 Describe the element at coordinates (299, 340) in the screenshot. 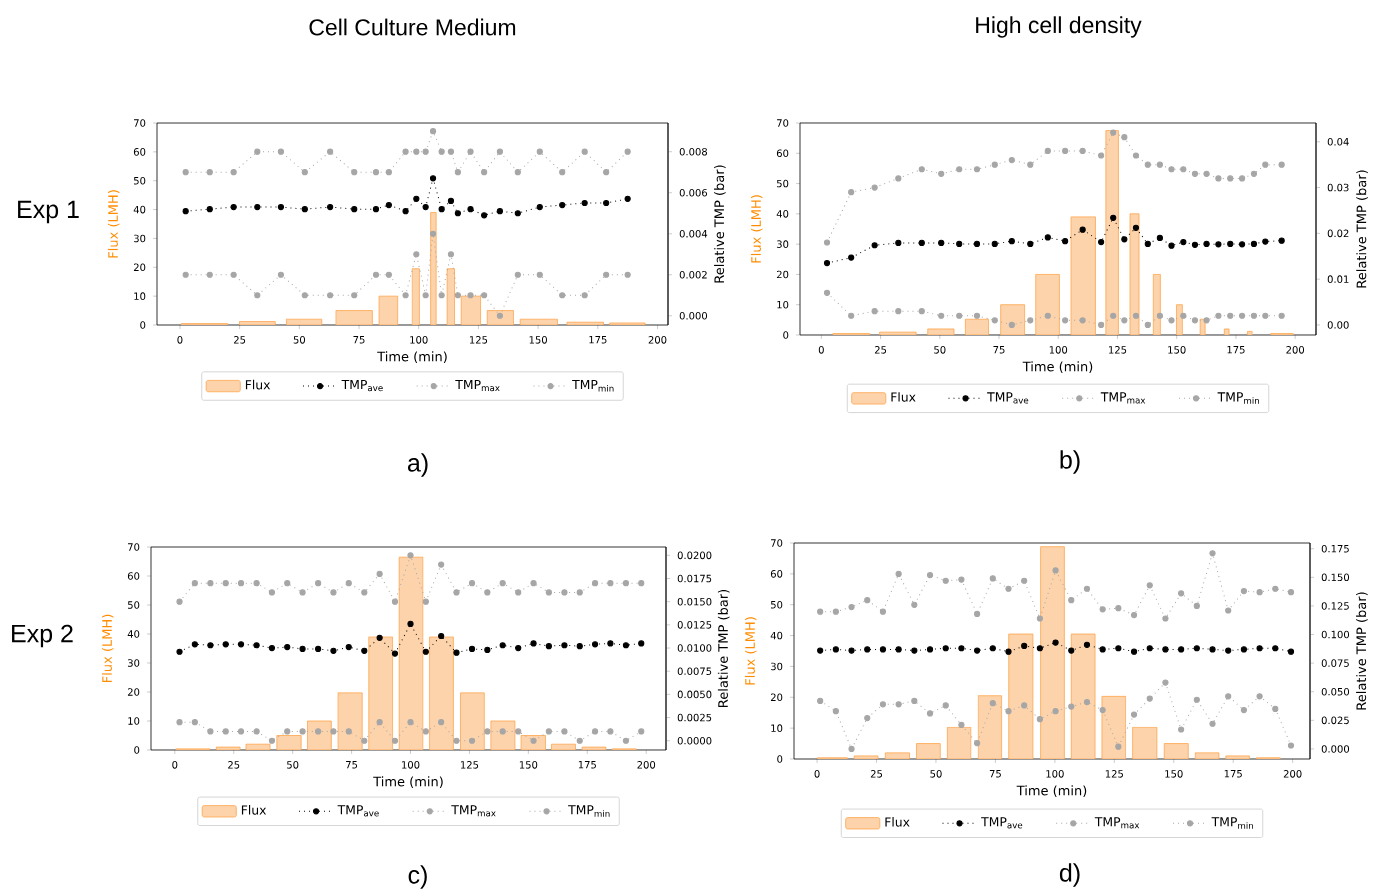

I see `x-tick-label: 50` at that location.